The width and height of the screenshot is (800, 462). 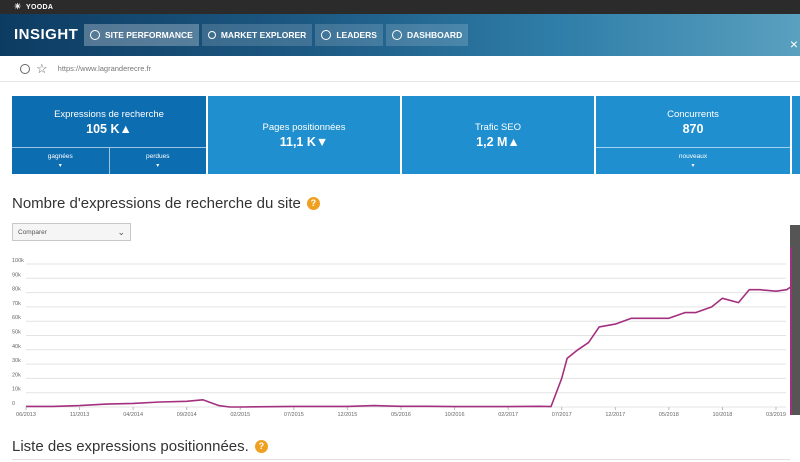 What do you see at coordinates (42, 68) in the screenshot?
I see `star-icon: ☆` at bounding box center [42, 68].